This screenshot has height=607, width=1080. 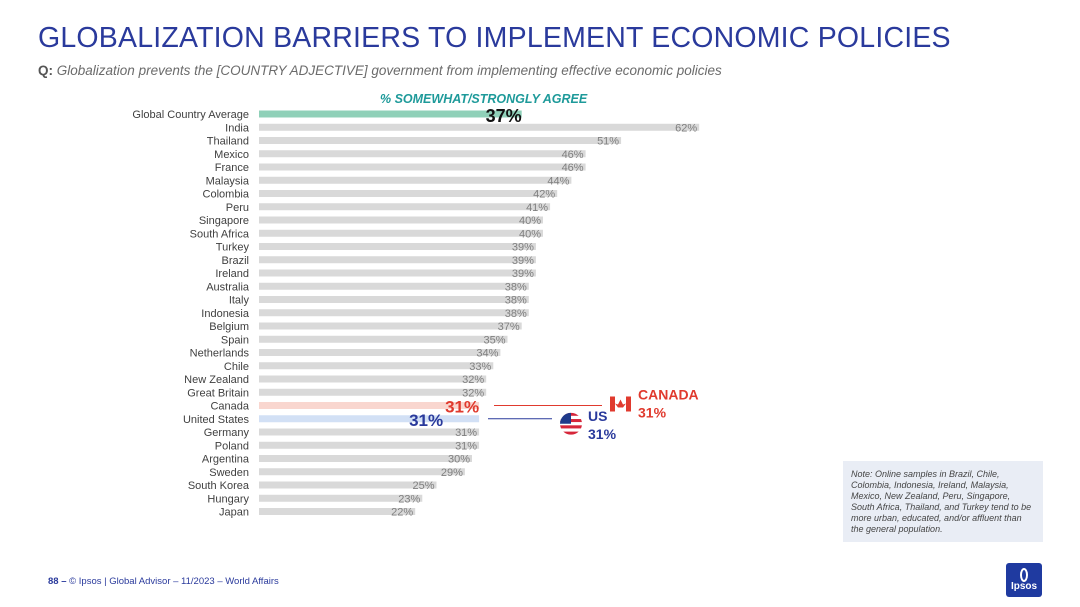 I want to click on category-label: Mexico, so click(x=231, y=155).